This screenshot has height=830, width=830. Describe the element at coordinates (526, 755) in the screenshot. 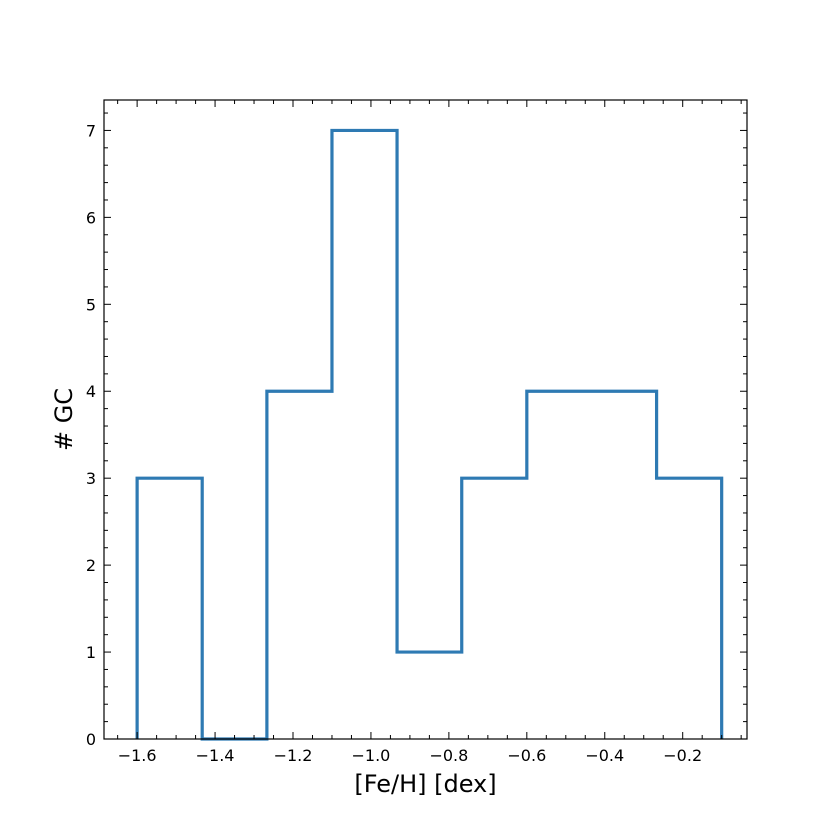

I see `x-tick-label: −0.6` at that location.